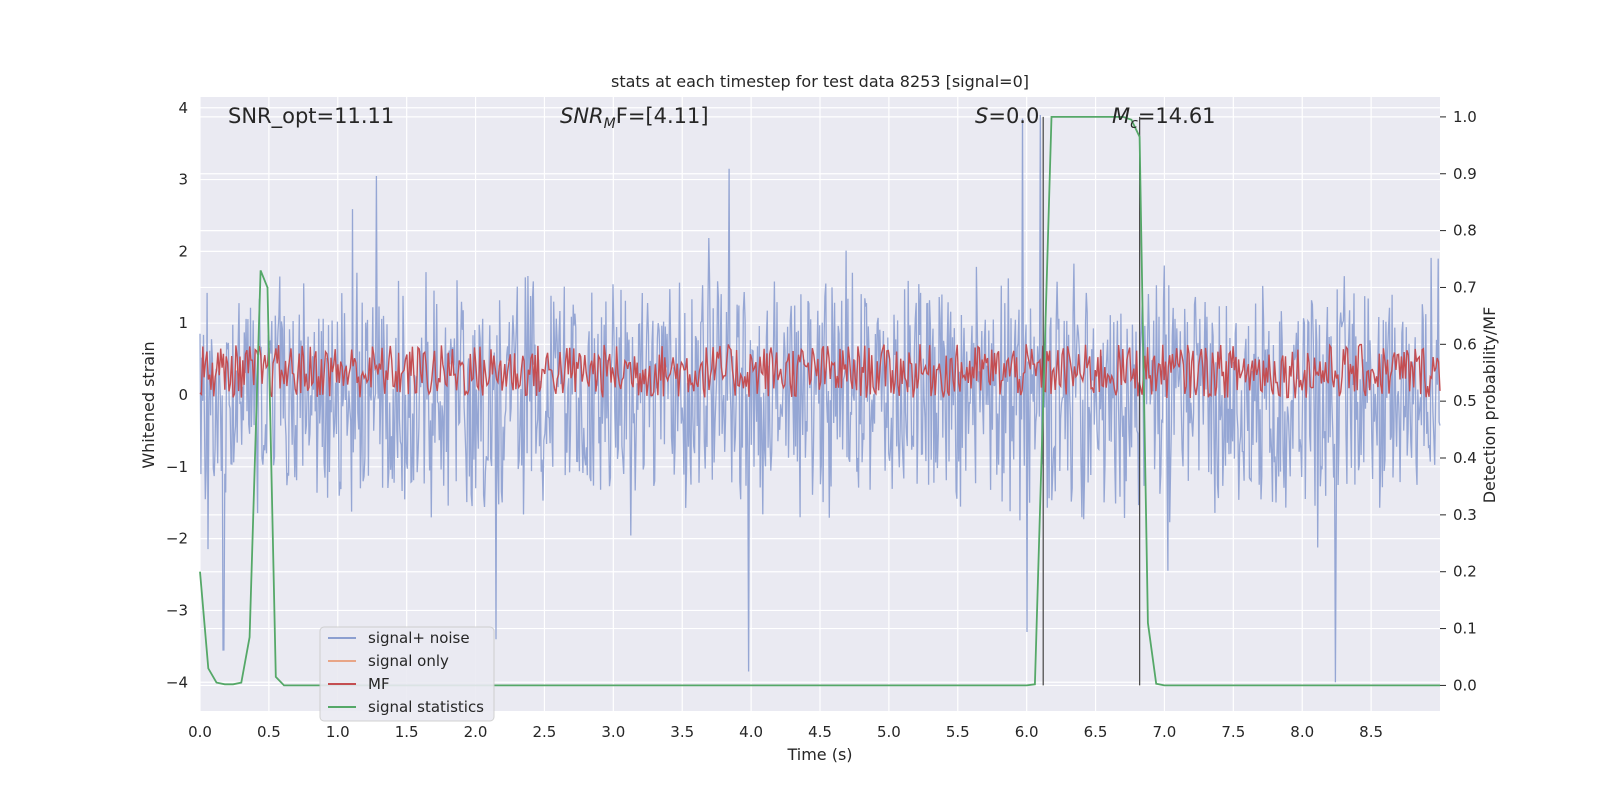 The width and height of the screenshot is (1600, 800). Describe the element at coordinates (1165, 732) in the screenshot. I see `x-tick-label: 7.0` at that location.